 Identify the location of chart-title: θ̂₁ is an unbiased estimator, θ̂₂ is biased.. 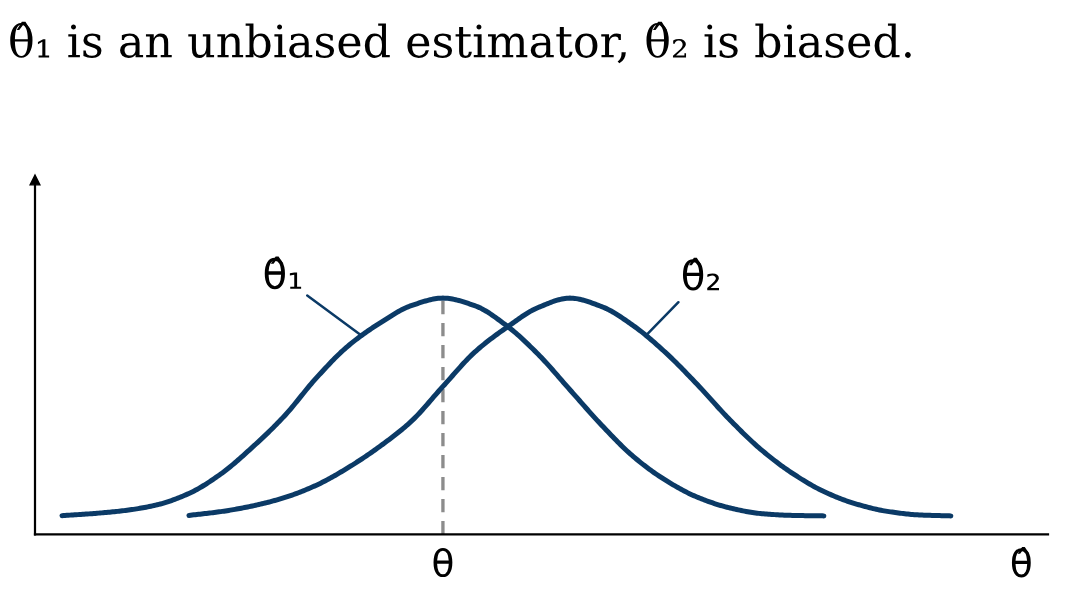
(460, 42).